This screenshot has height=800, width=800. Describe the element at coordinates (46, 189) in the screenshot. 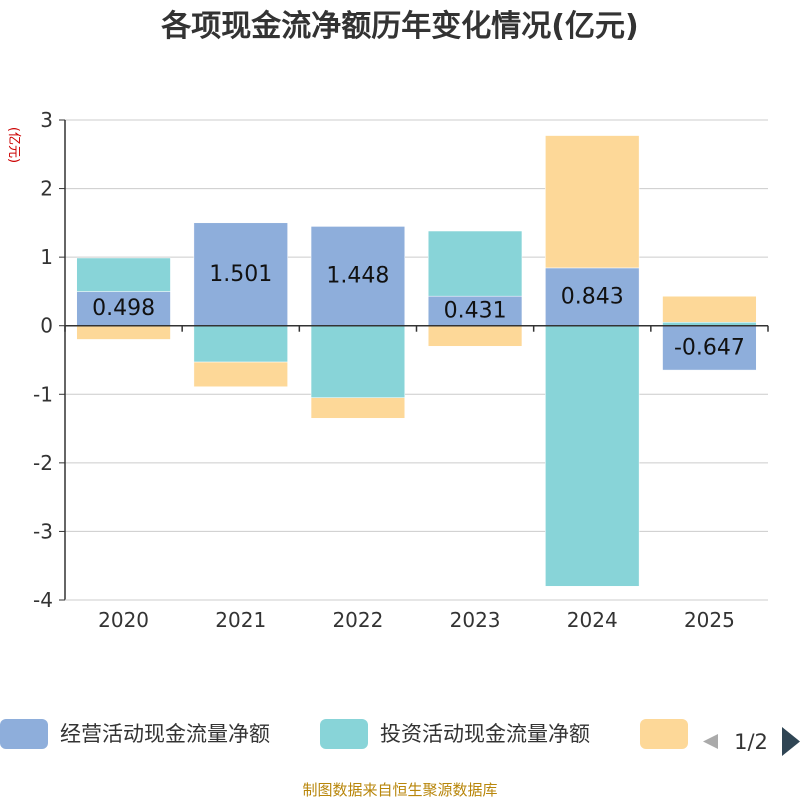

I see `y-tick-label: 2` at that location.